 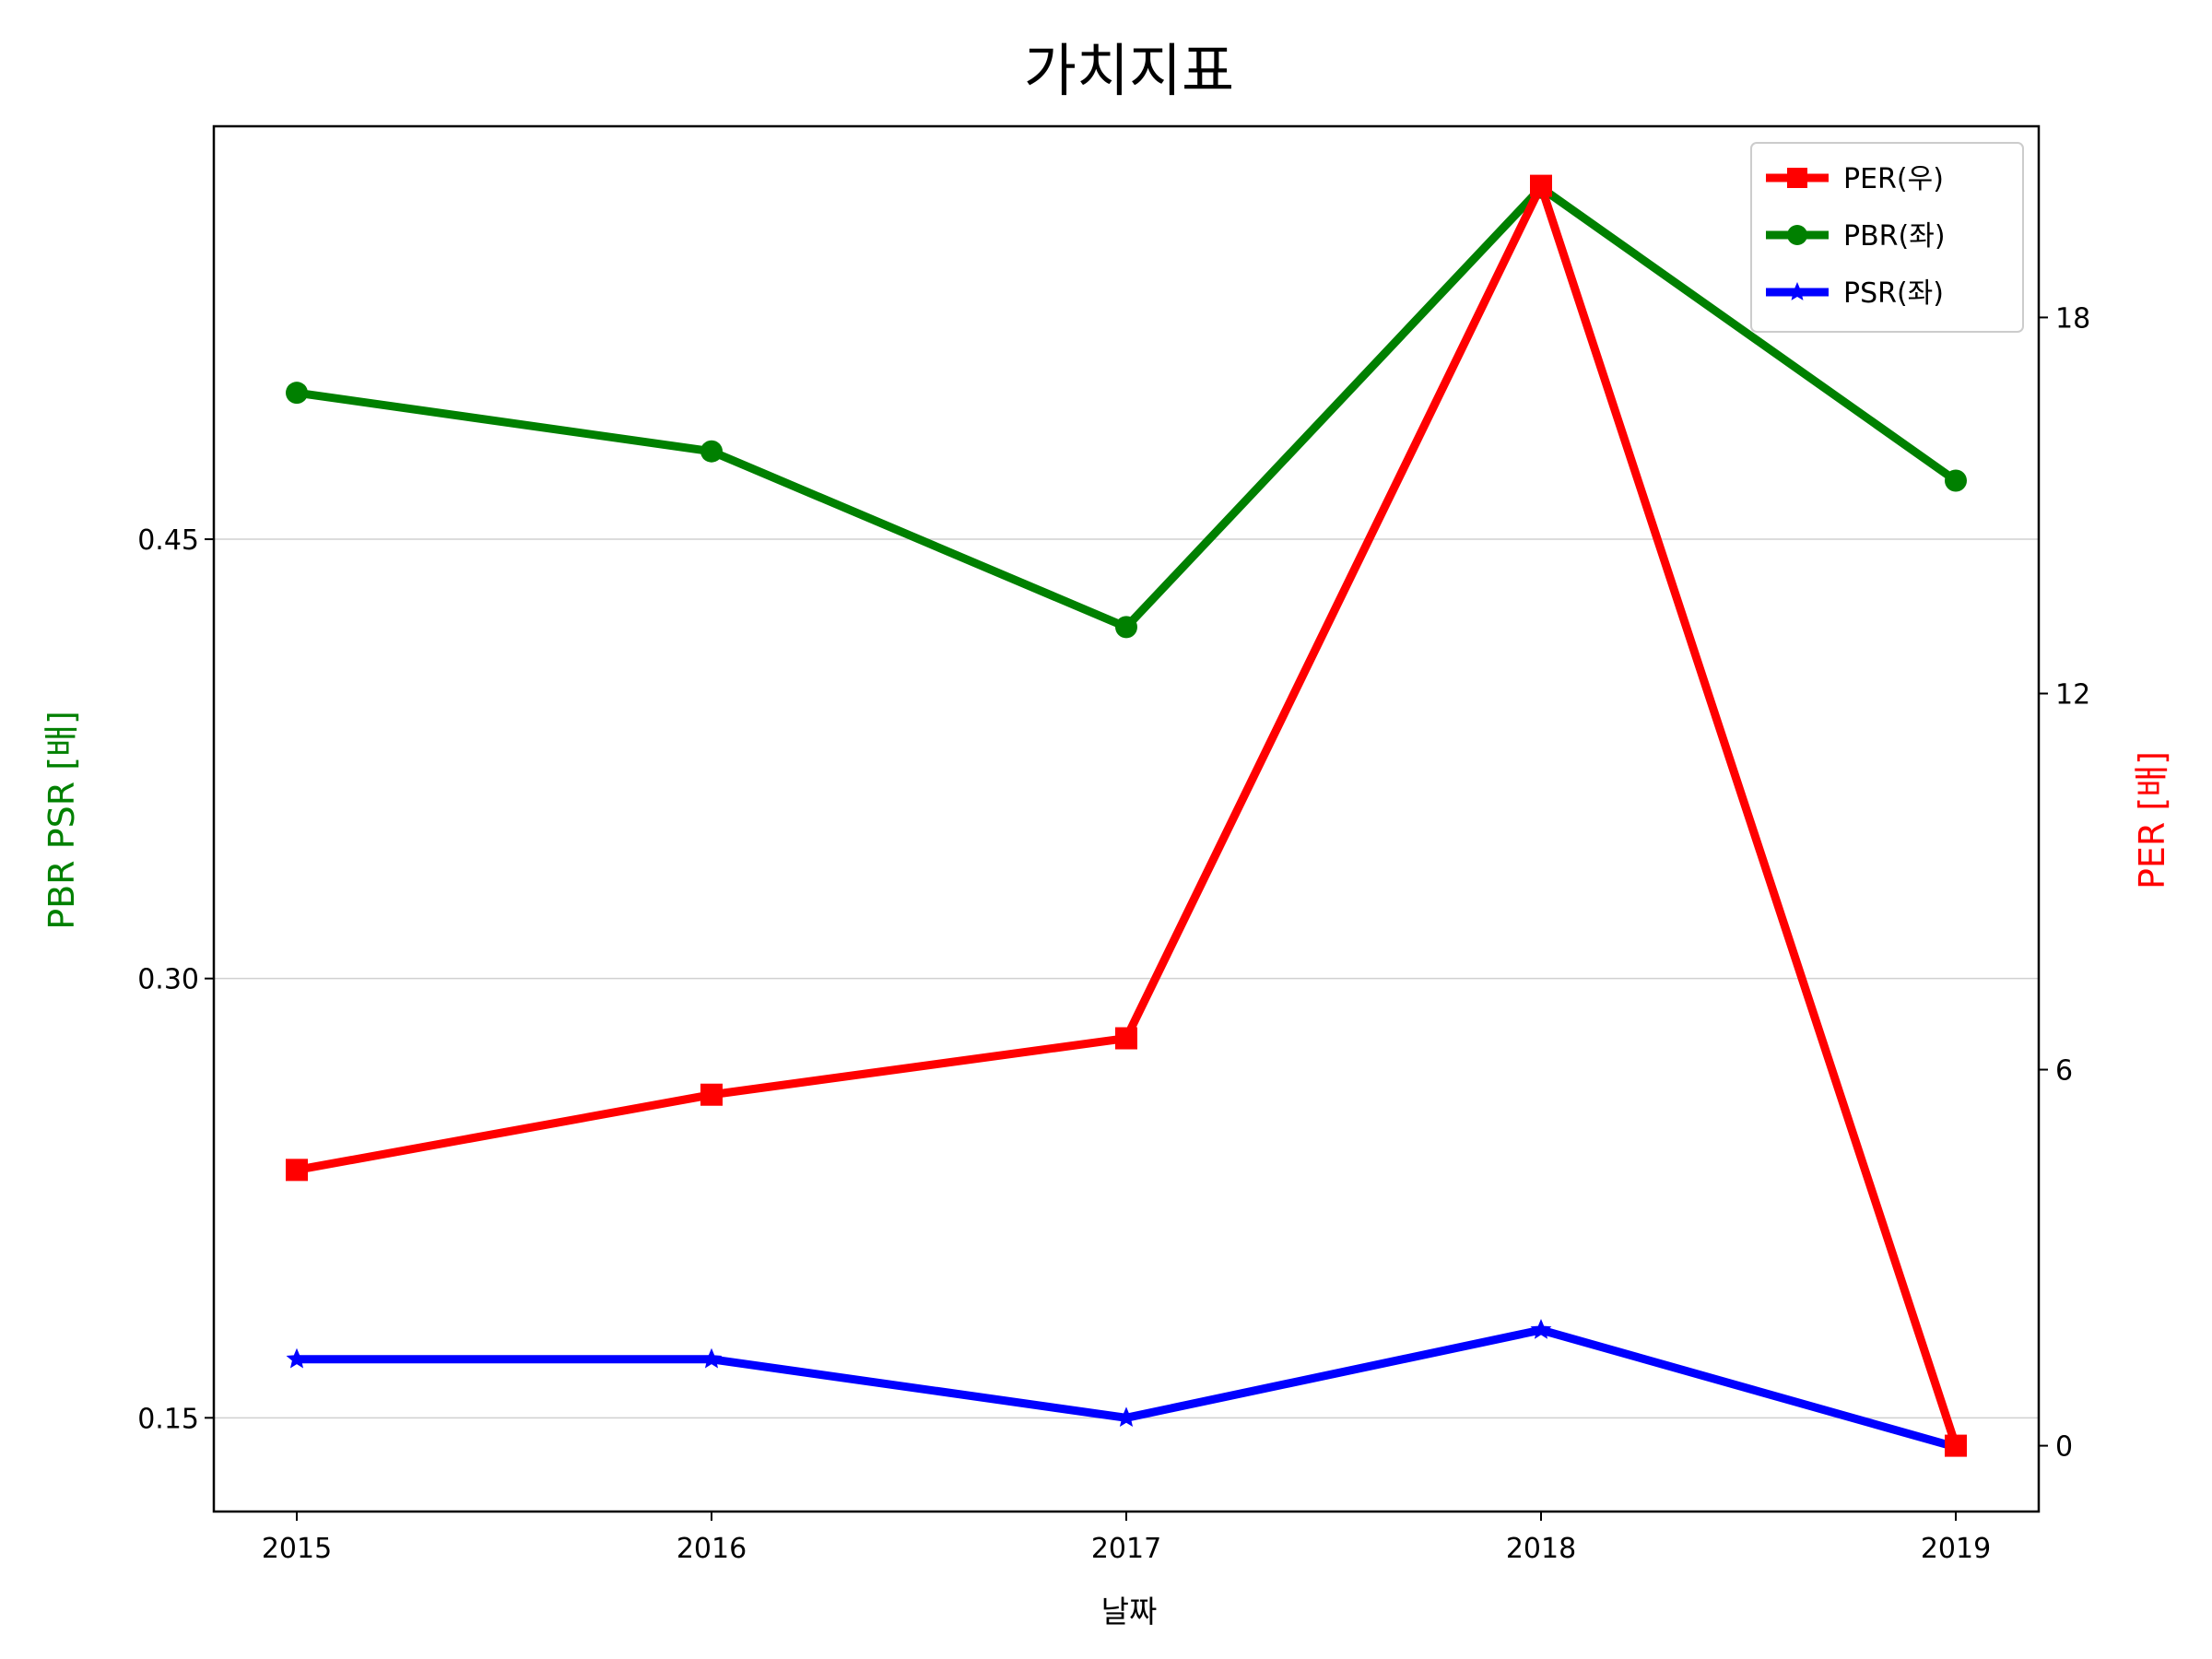 What do you see at coordinates (1129, 70) in the screenshot?
I see `chart-title: 가치지표` at bounding box center [1129, 70].